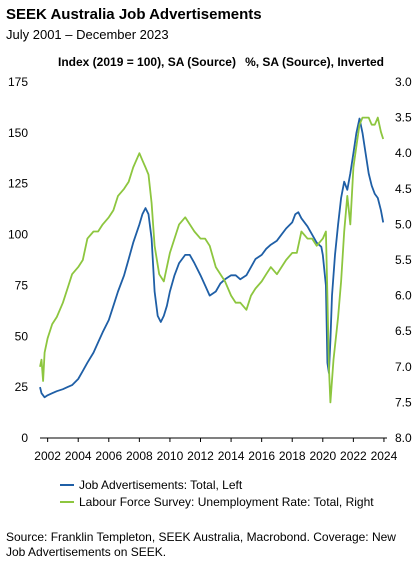 This screenshot has width=420, height=571. What do you see at coordinates (47, 456) in the screenshot?
I see `x-tick-label: 2002` at bounding box center [47, 456].